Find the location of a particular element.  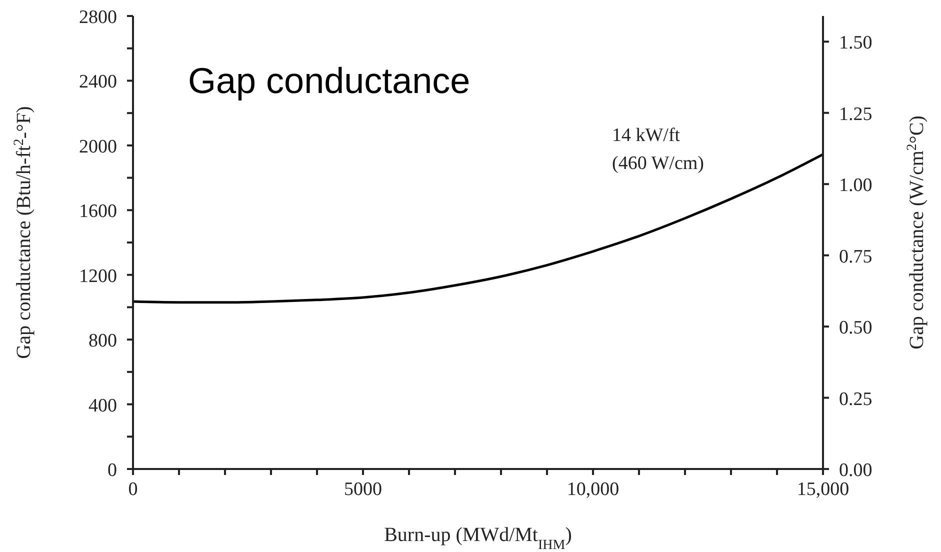

y-tick-label: 1600 is located at coordinates (98, 211).